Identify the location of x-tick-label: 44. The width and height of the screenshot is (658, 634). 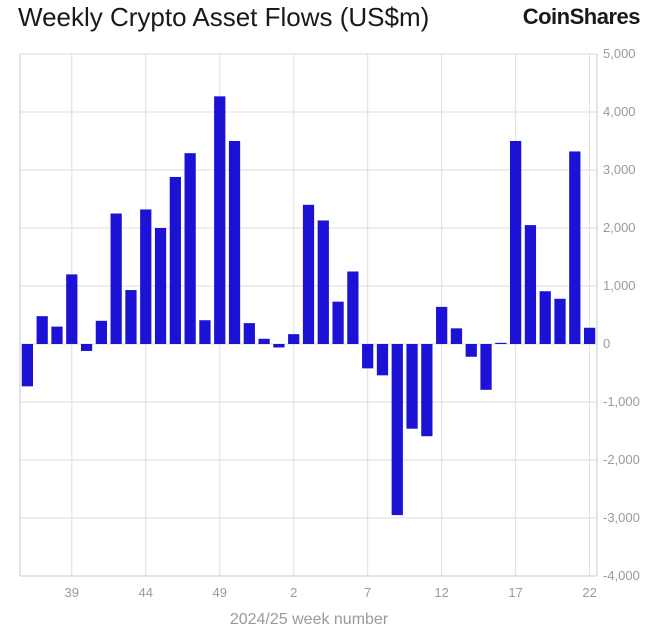
(146, 592).